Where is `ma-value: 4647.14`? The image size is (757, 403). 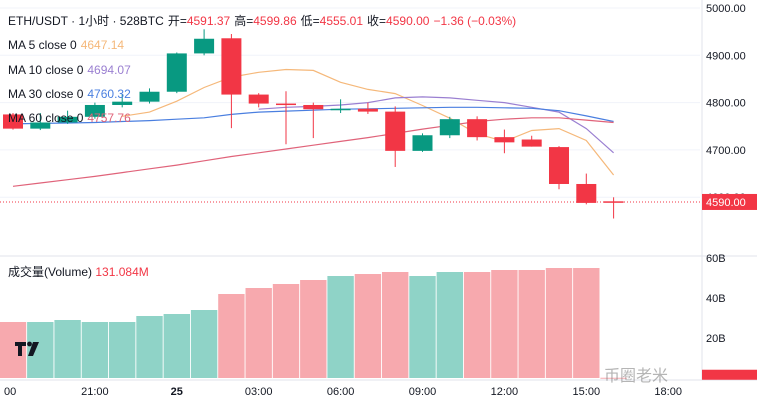
ma-value: 4647.14 is located at coordinates (102, 45).